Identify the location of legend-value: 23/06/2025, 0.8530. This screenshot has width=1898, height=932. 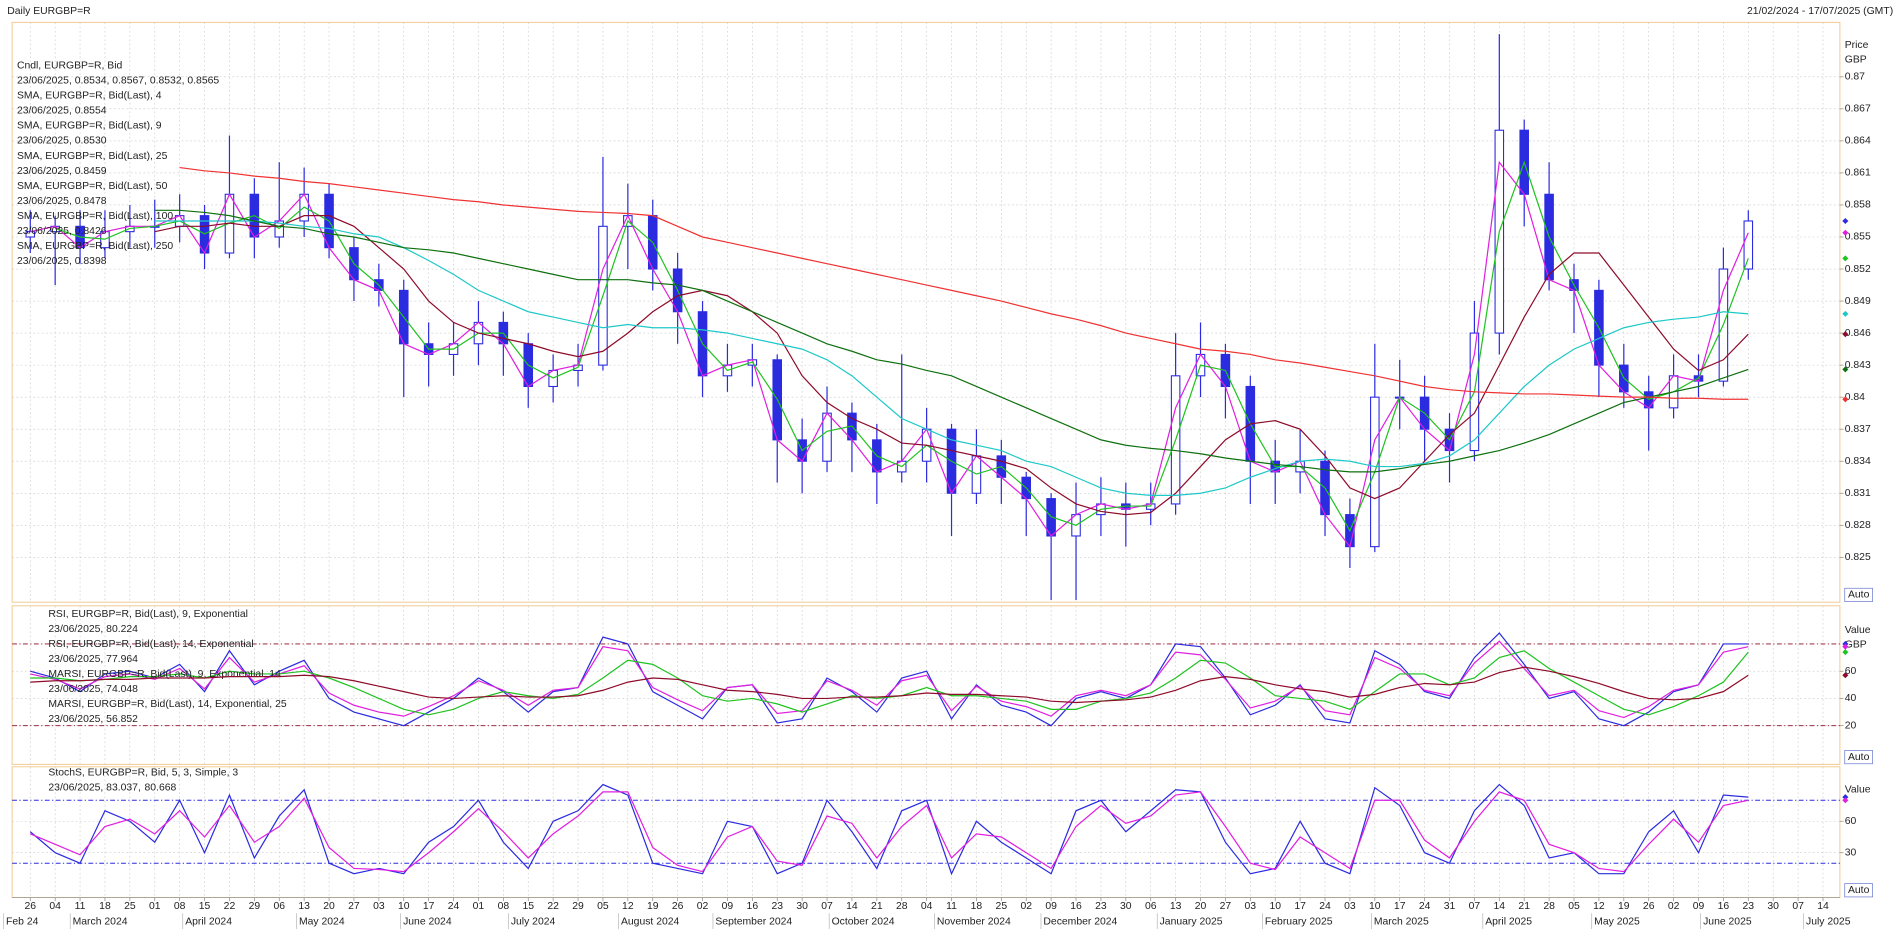
(62, 141).